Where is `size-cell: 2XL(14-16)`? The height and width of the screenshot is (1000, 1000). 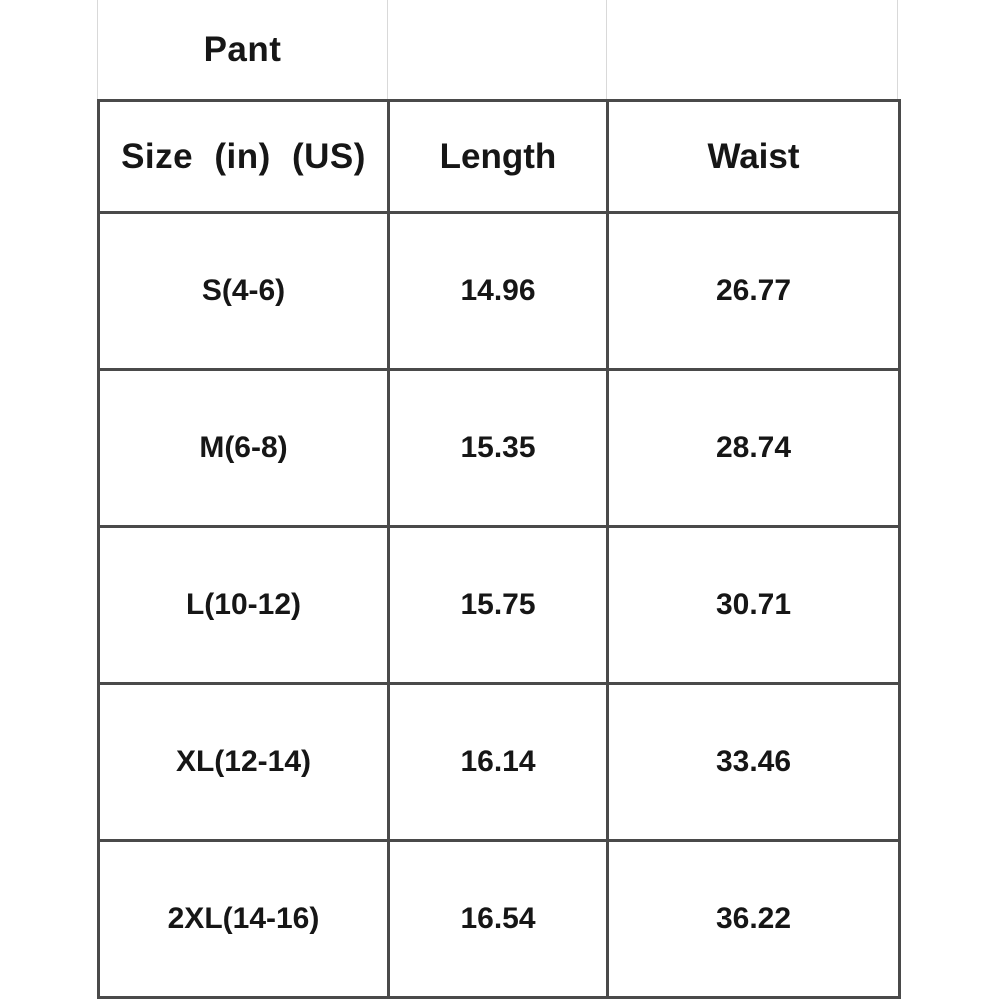 size-cell: 2XL(14-16) is located at coordinates (243, 919).